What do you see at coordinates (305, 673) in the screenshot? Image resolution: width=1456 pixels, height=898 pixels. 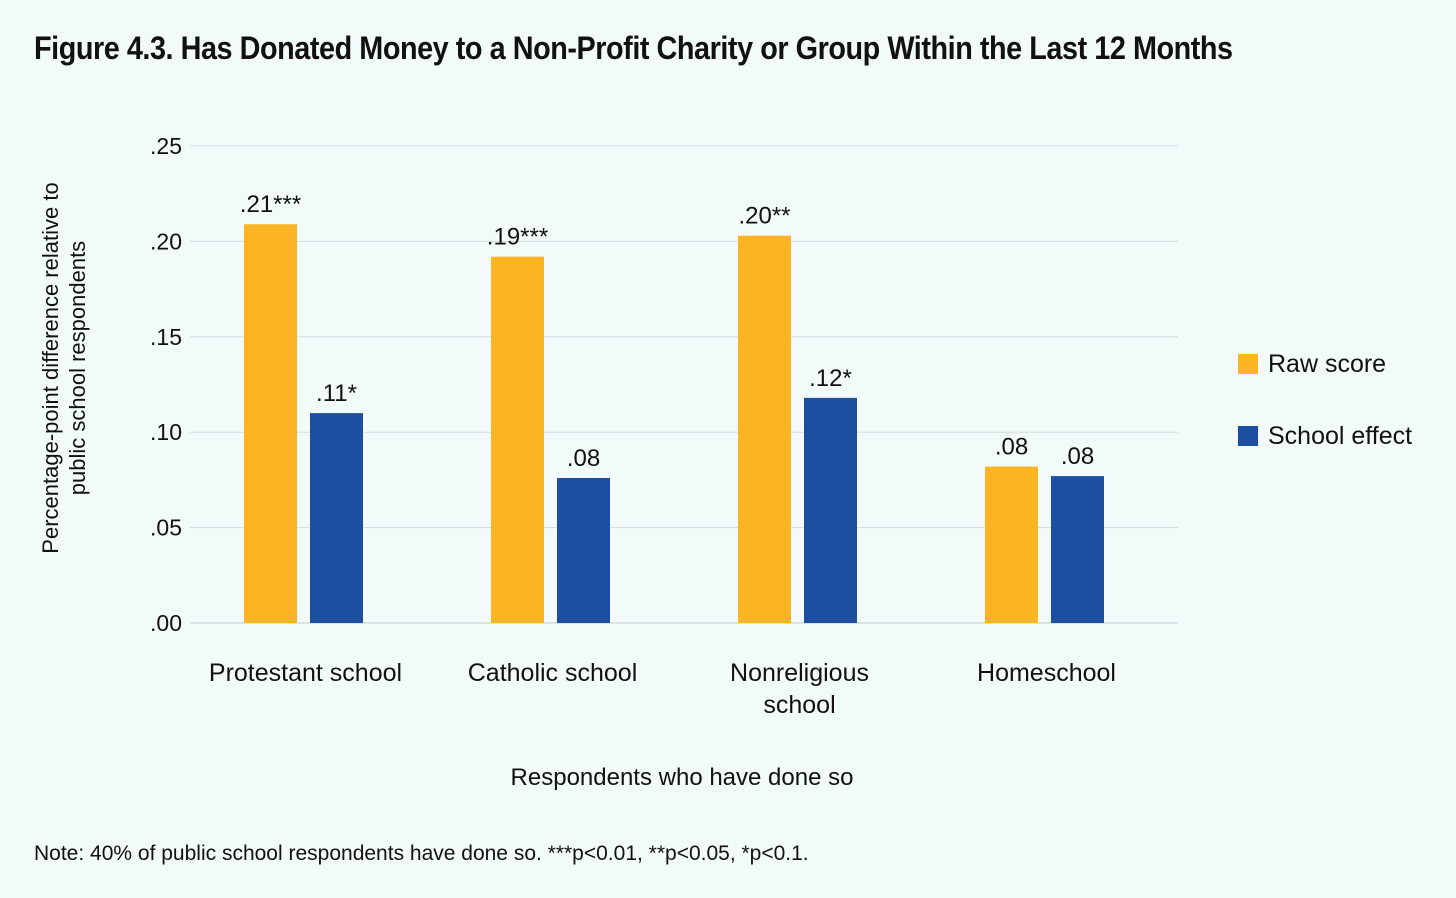 I see `category-label: Protestant school` at bounding box center [305, 673].